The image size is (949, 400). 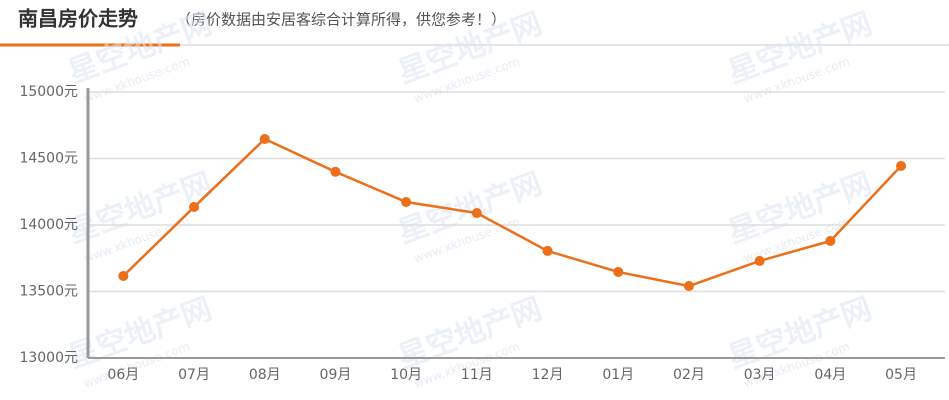 I want to click on x-tick-label: 05月, so click(x=901, y=375).